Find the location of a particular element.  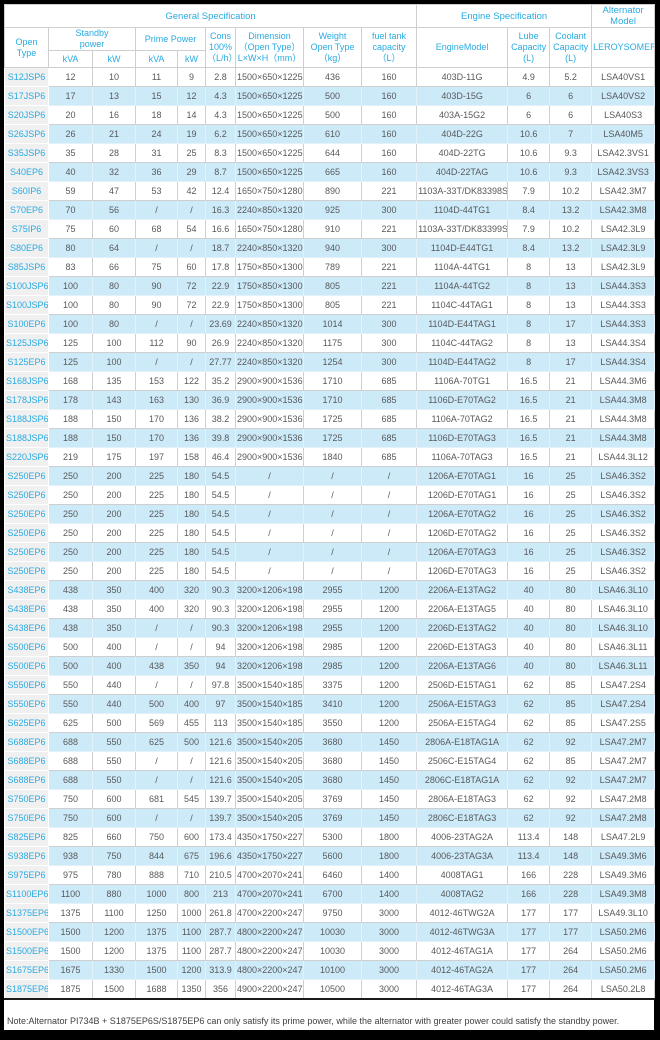

cell-coolant-capacity: 228 is located at coordinates (571, 875).